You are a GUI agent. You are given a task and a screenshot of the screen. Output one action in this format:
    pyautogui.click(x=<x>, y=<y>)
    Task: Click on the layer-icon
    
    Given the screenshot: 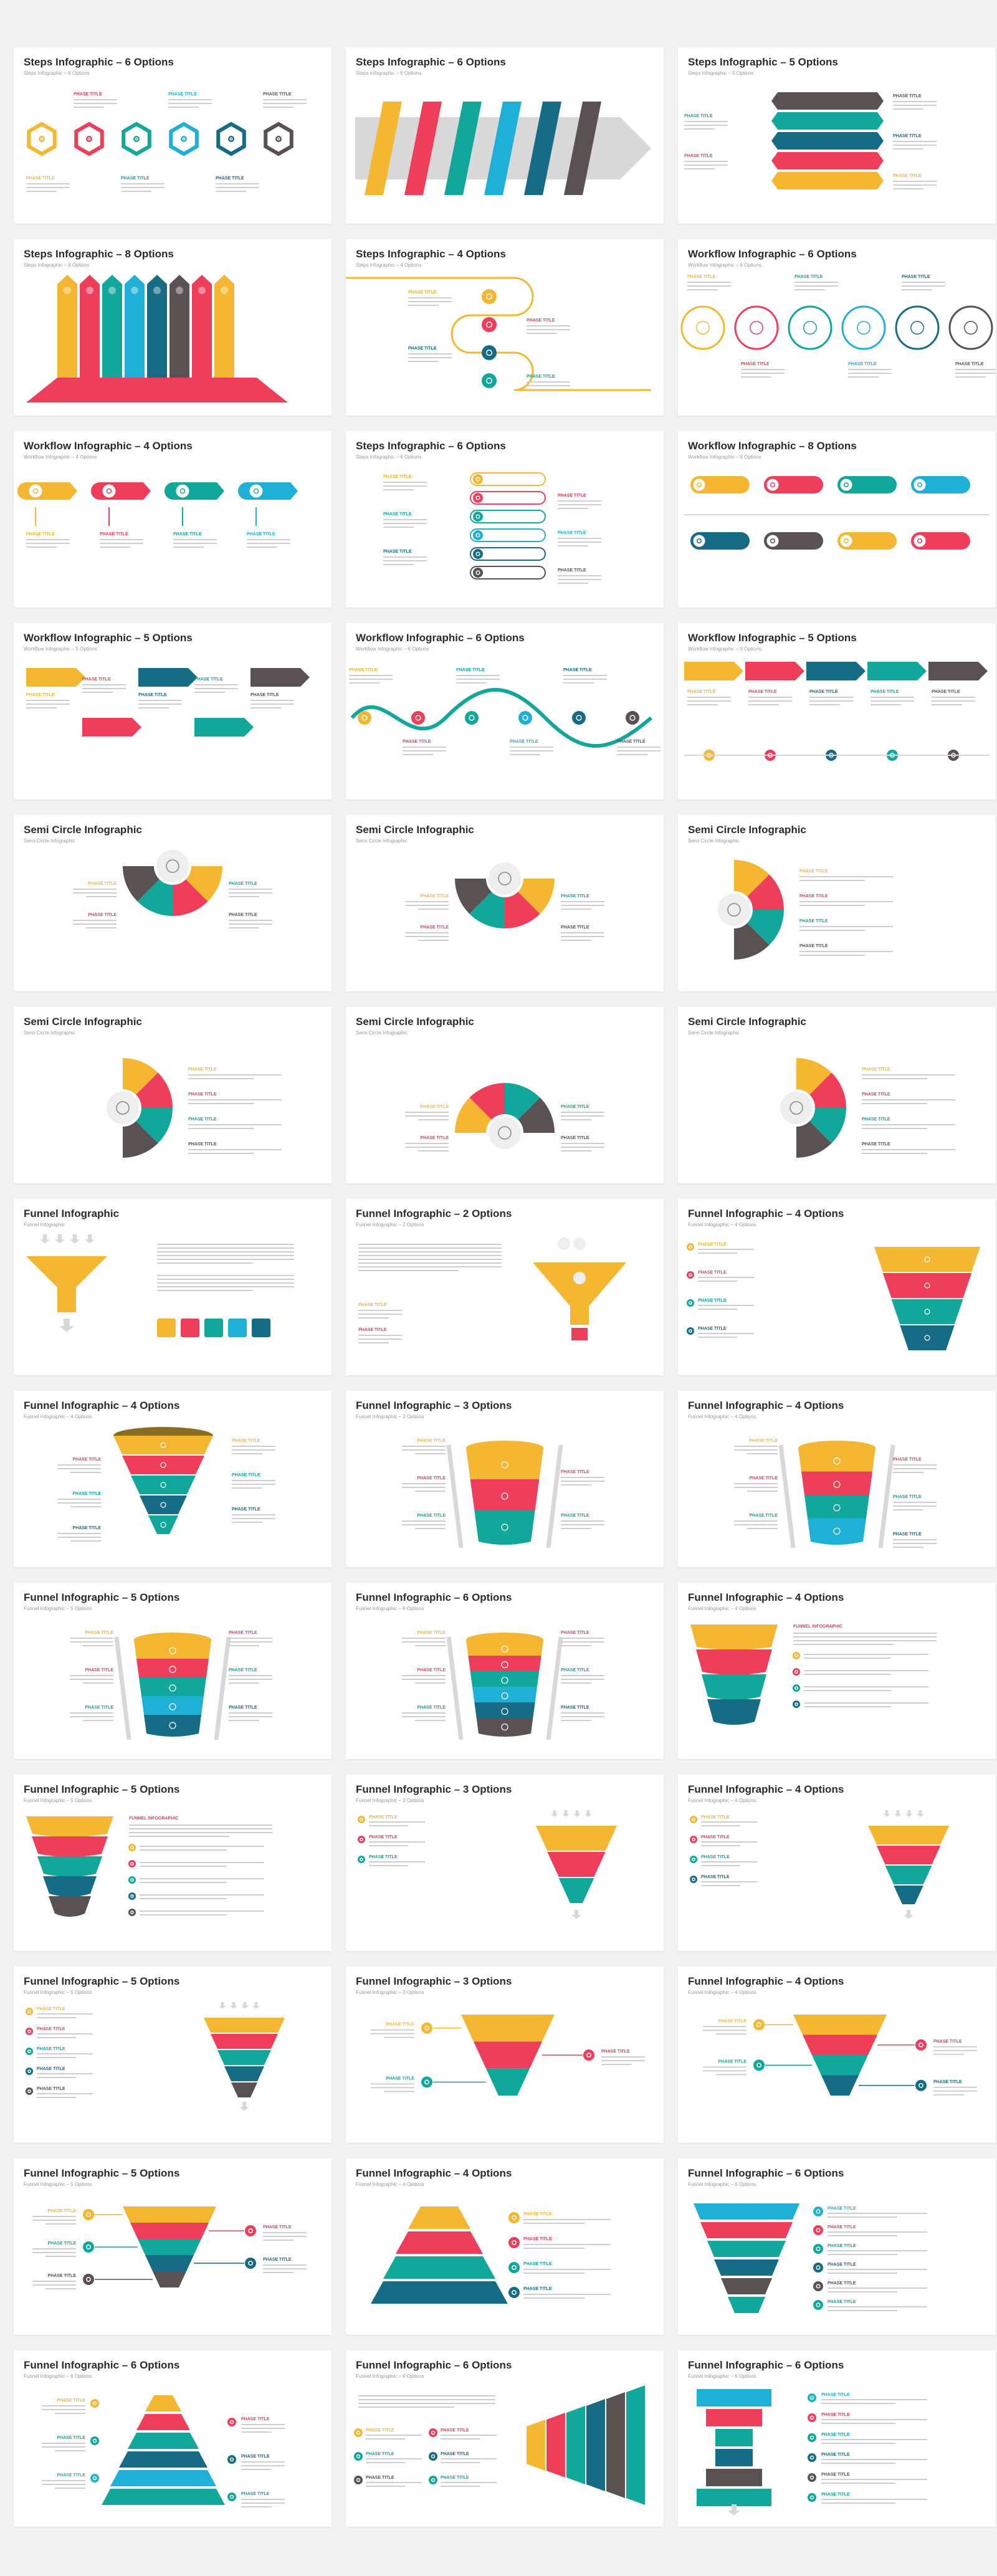 What is the action you would take?
    pyautogui.click(x=927, y=1285)
    